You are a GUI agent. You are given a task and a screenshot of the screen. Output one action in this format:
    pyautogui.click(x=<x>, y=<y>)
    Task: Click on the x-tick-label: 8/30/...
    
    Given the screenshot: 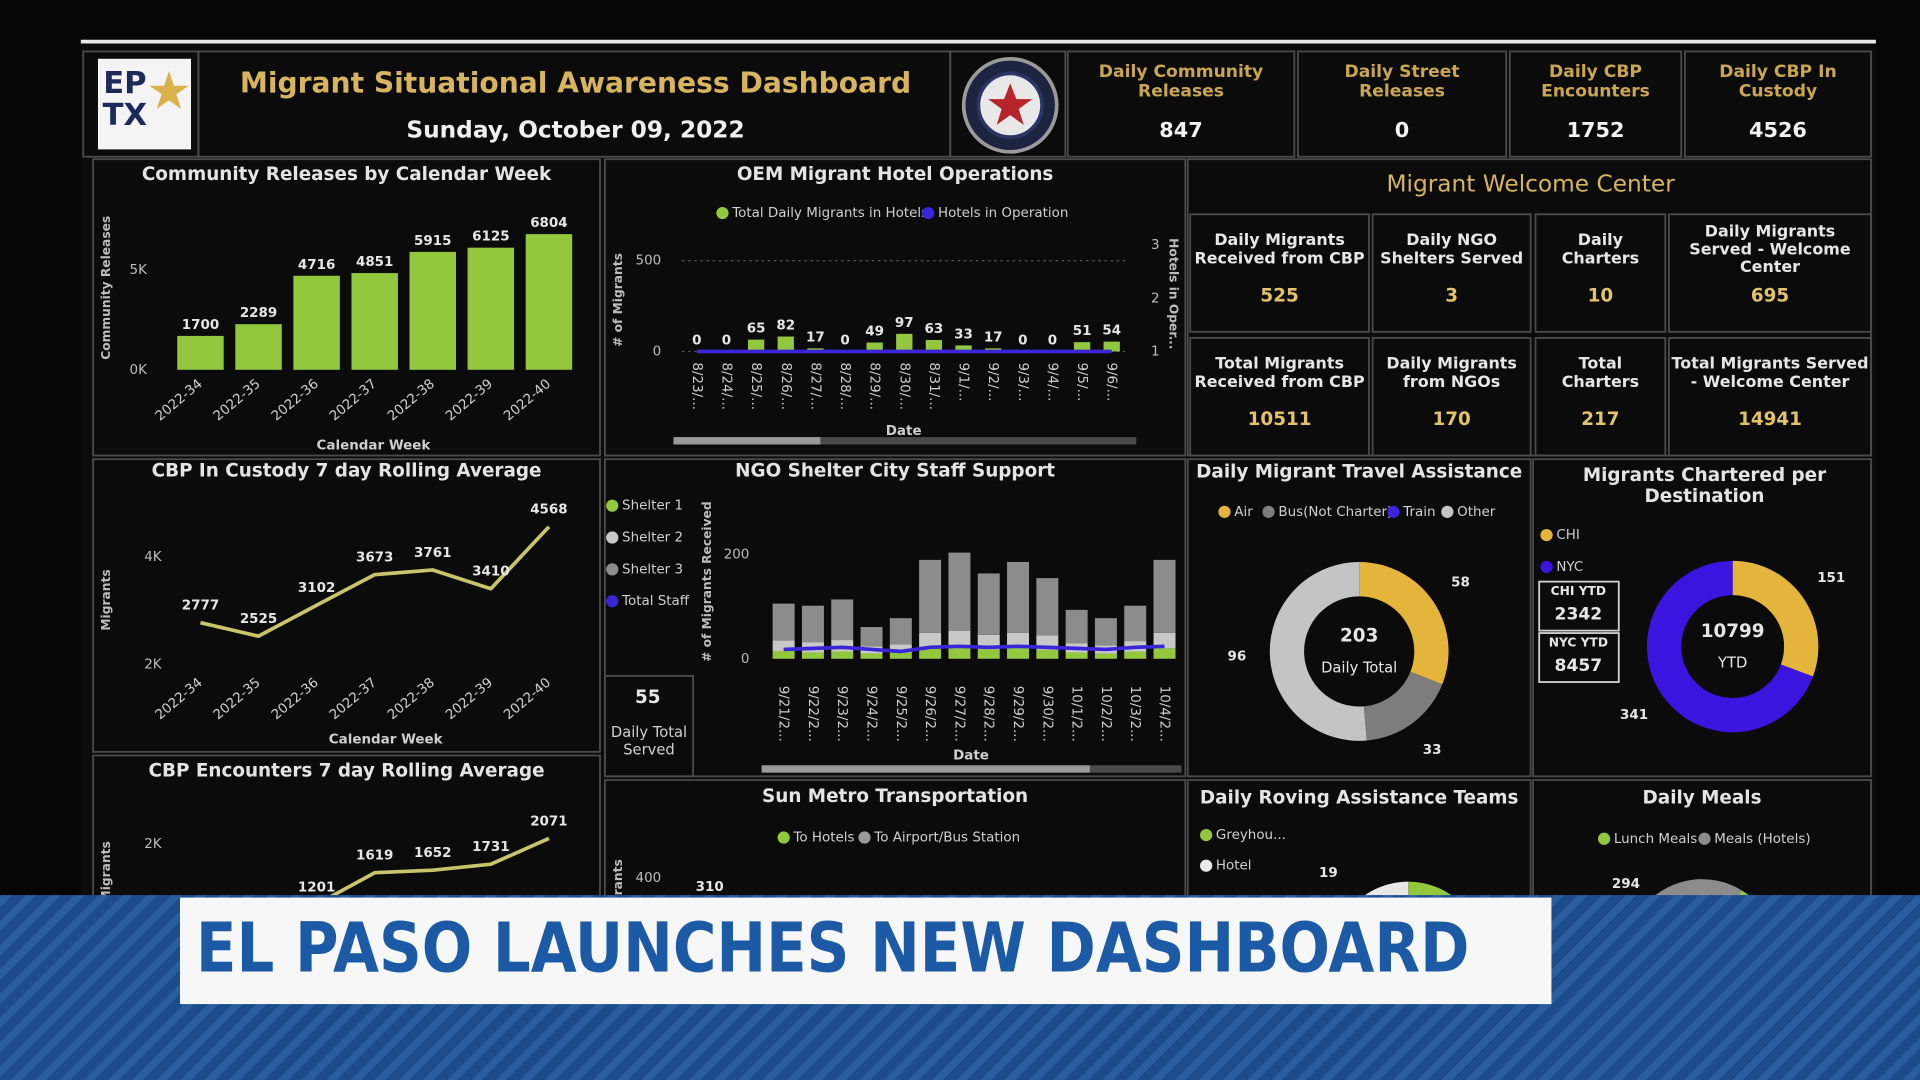 What is the action you would take?
    pyautogui.click(x=903, y=386)
    